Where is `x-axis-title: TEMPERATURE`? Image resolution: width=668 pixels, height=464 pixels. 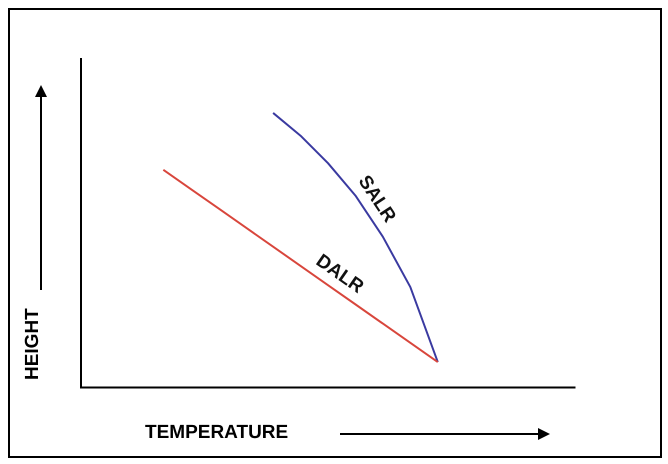 x-axis-title: TEMPERATURE is located at coordinates (216, 433).